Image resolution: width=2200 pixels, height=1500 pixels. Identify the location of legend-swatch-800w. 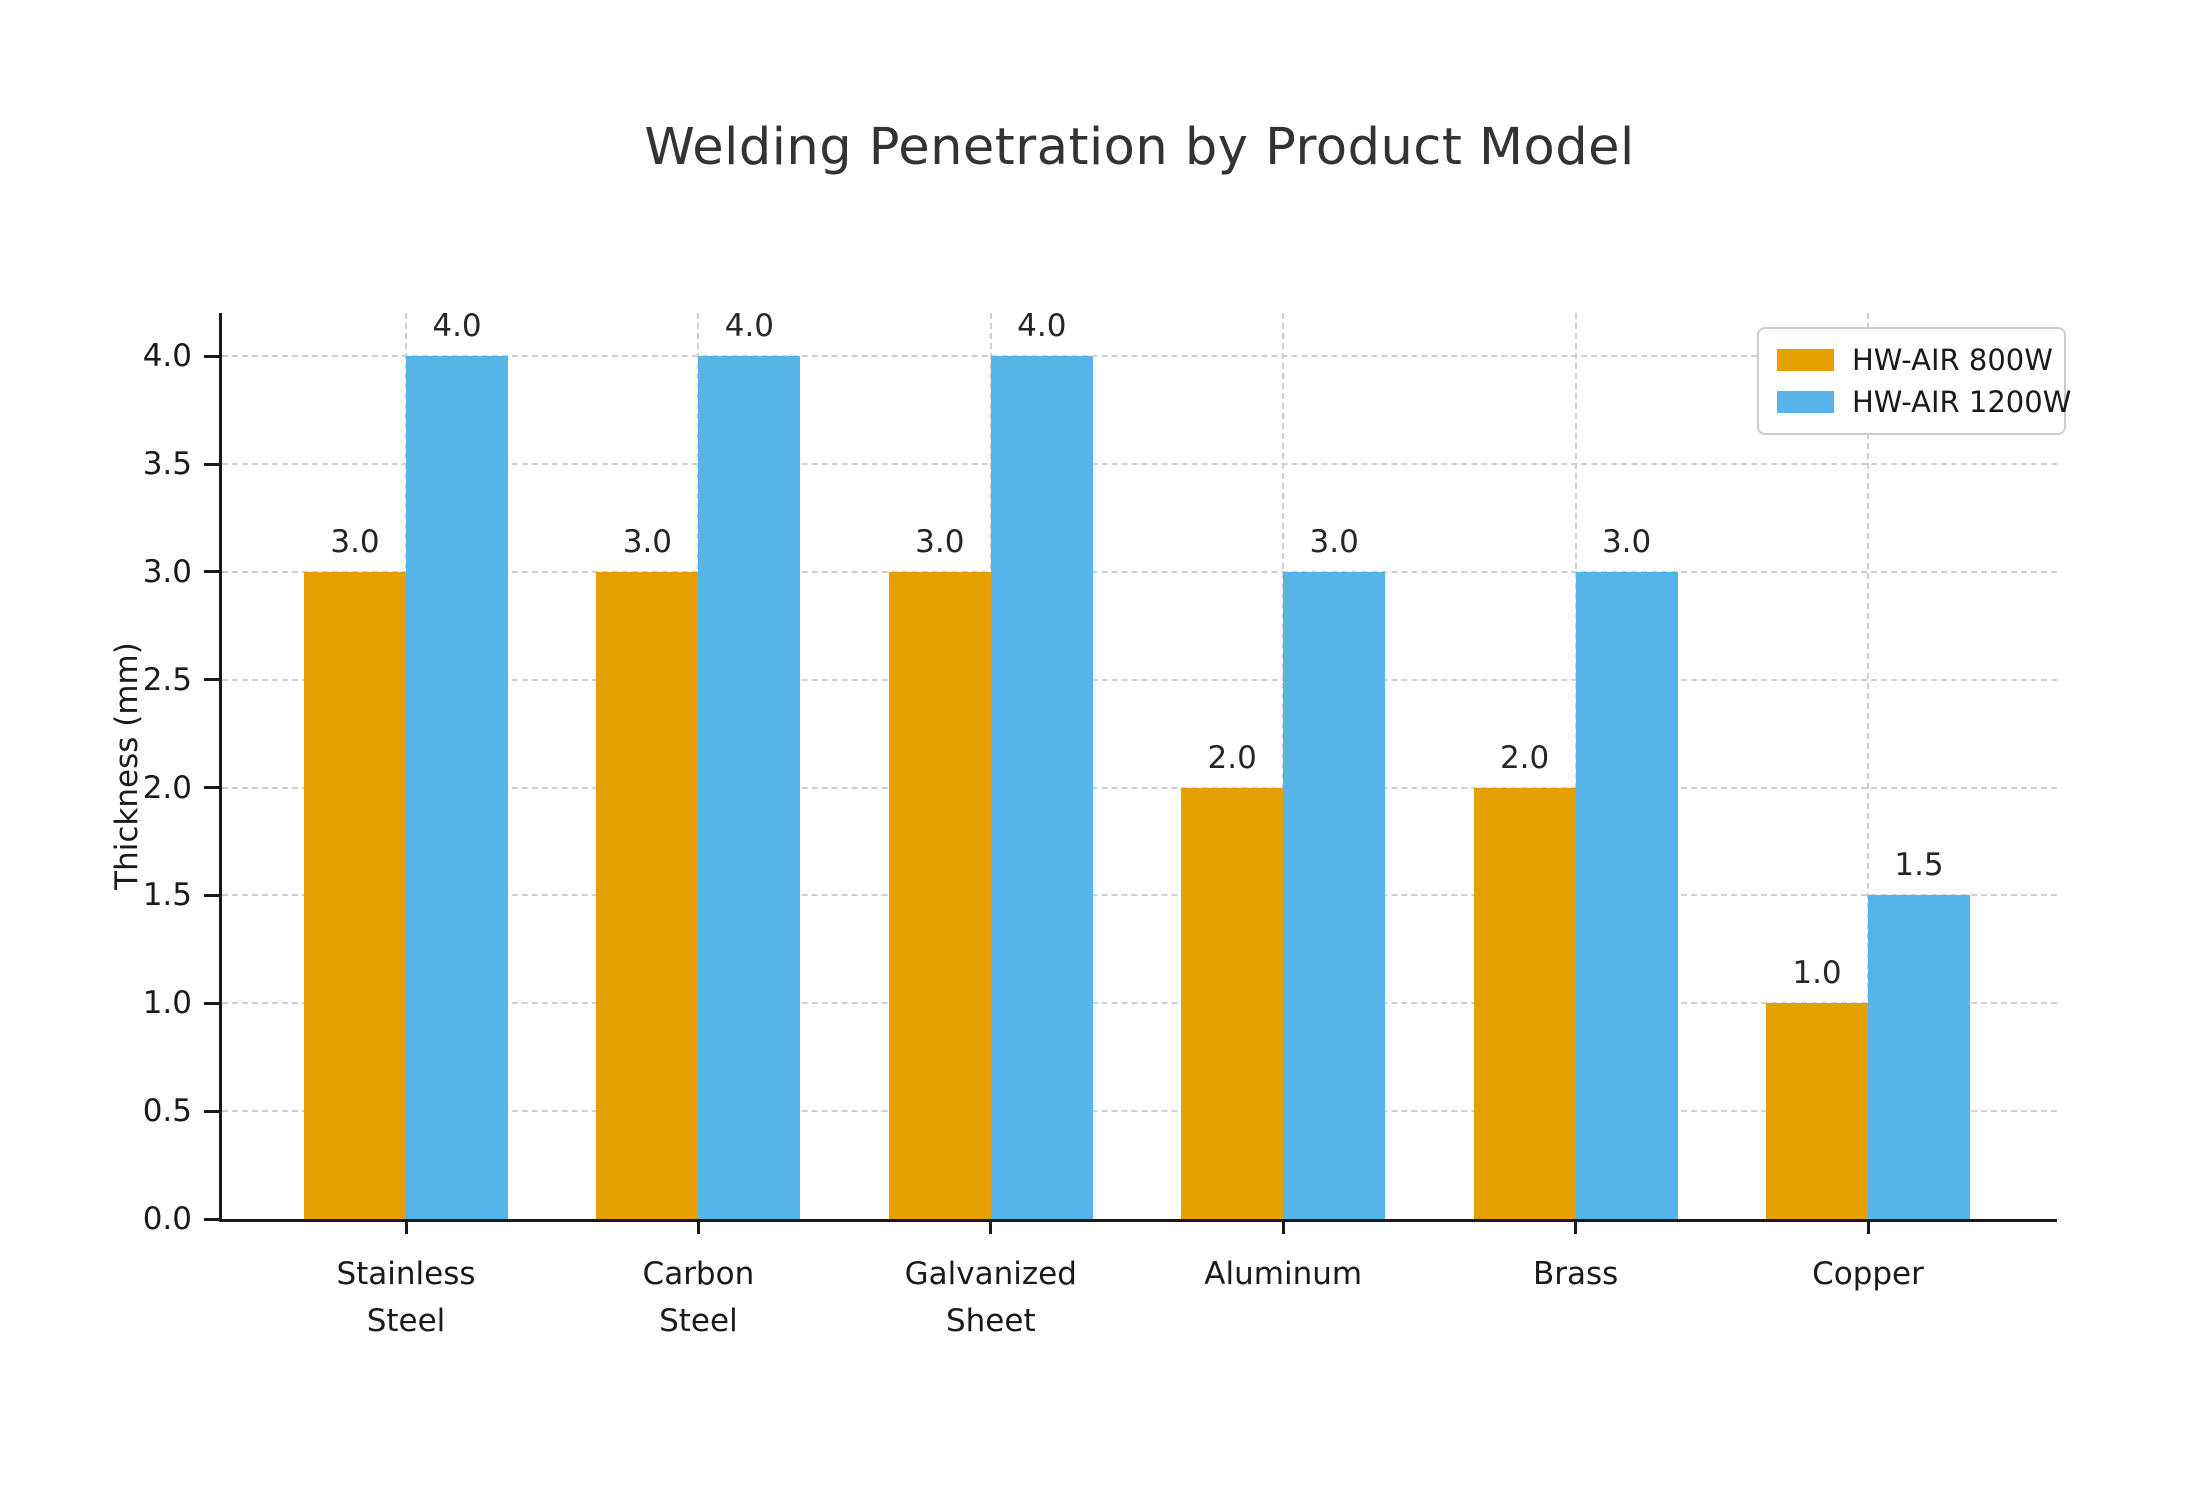
(1805, 360).